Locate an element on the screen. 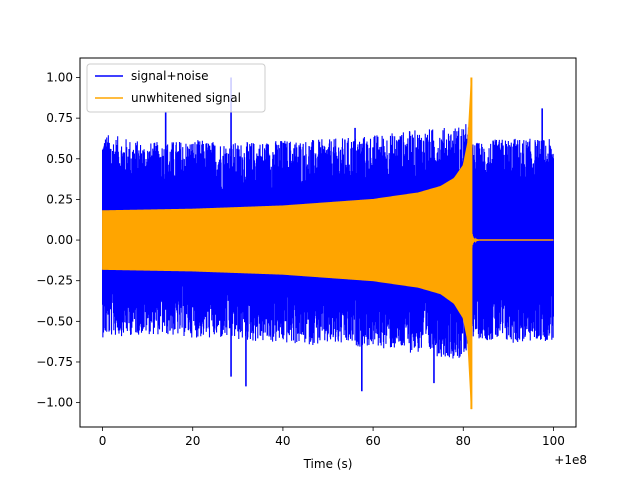 Image resolution: width=640 pixels, height=480 pixels. x-axis-offset-label: +1e8 is located at coordinates (570, 460).